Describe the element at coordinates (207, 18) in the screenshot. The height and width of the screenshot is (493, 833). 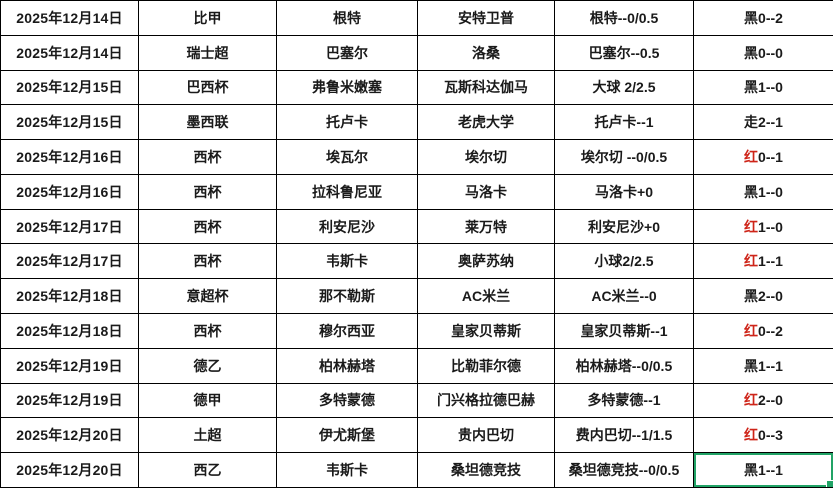
I see `league-cell: 比甲` at that location.